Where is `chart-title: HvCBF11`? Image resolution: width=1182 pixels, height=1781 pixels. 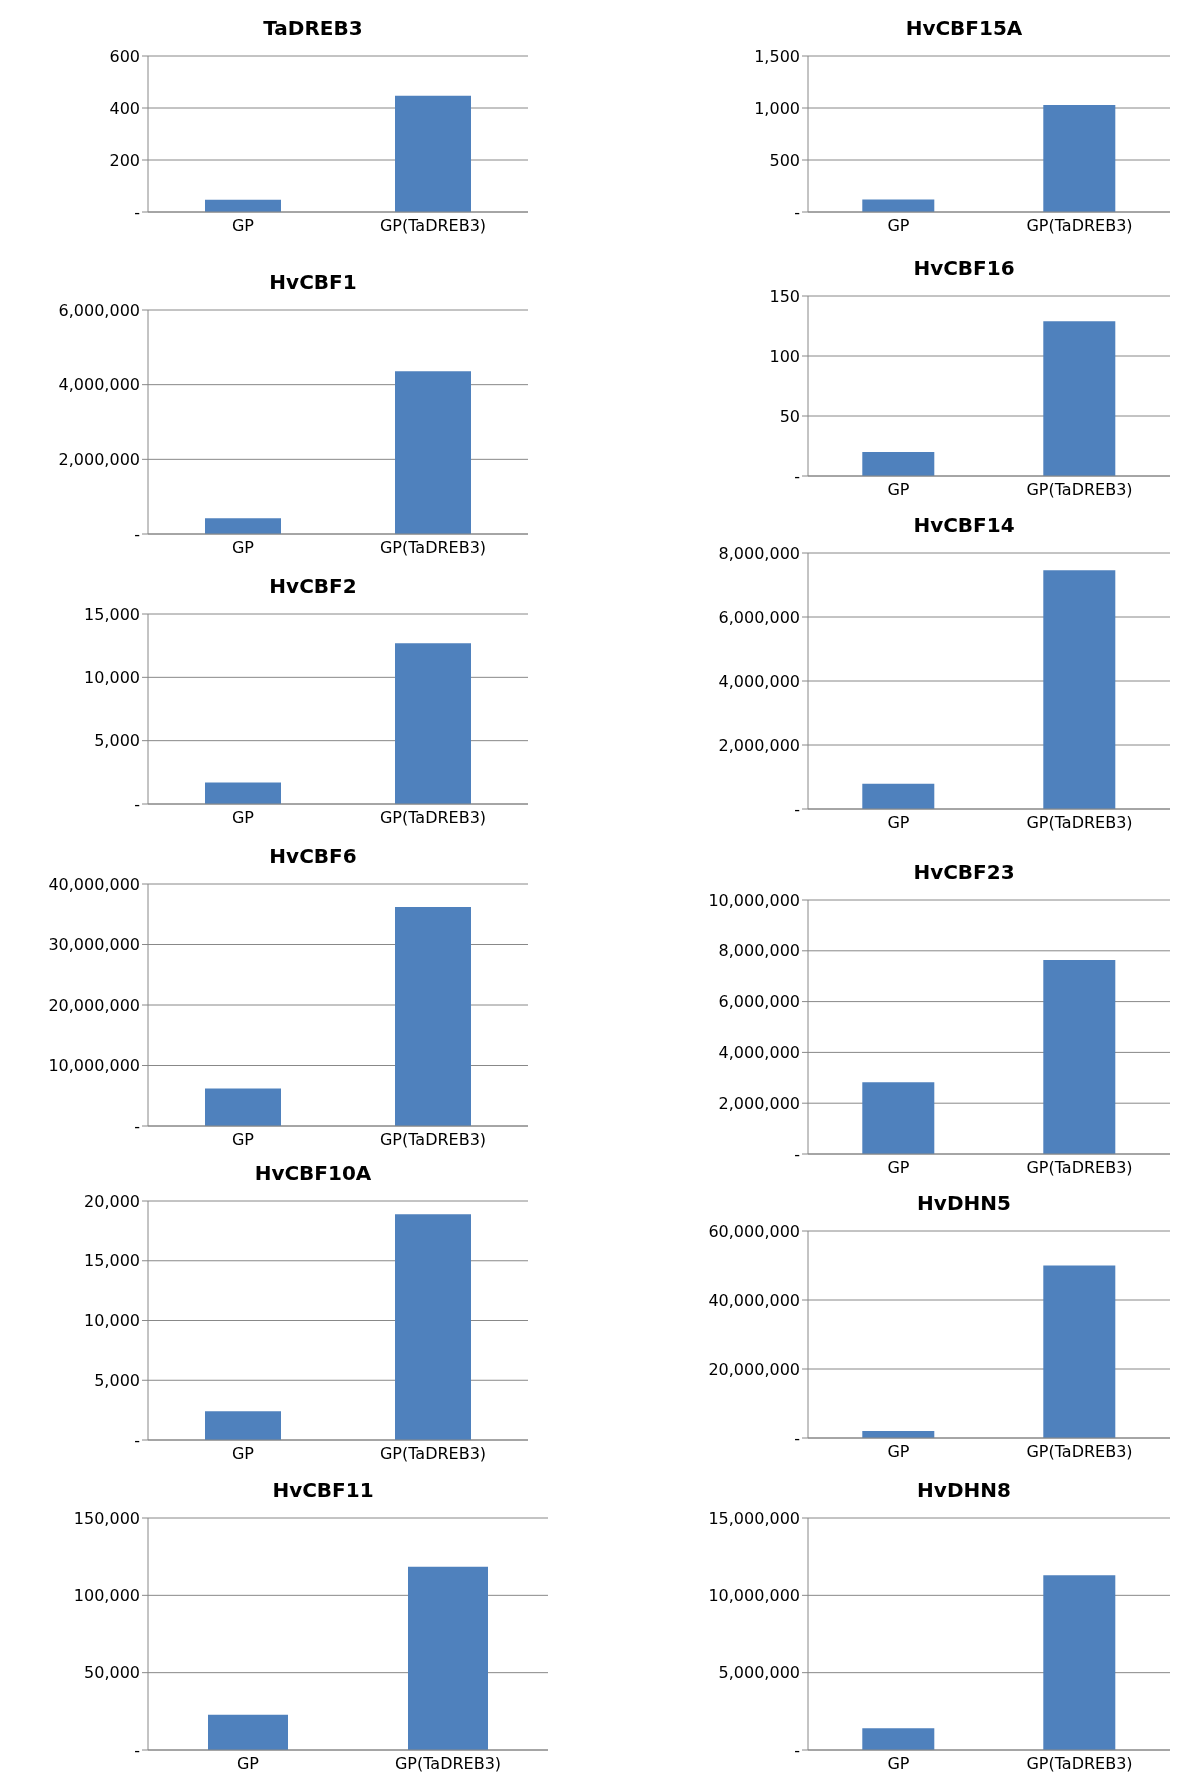 chart-title: HvCBF11 is located at coordinates (323, 1490).